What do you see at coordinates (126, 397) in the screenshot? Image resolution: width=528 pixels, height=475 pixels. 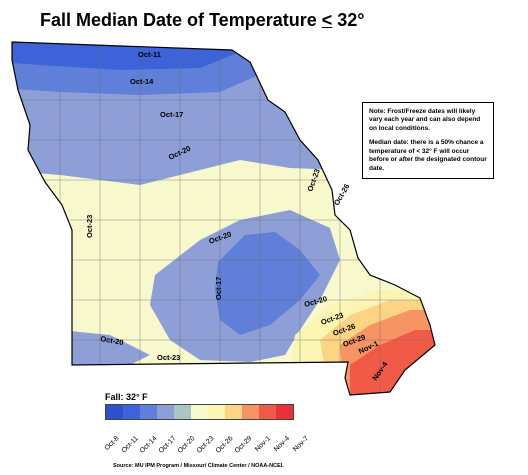 I see `legend-title: Fall: 32° F` at bounding box center [126, 397].